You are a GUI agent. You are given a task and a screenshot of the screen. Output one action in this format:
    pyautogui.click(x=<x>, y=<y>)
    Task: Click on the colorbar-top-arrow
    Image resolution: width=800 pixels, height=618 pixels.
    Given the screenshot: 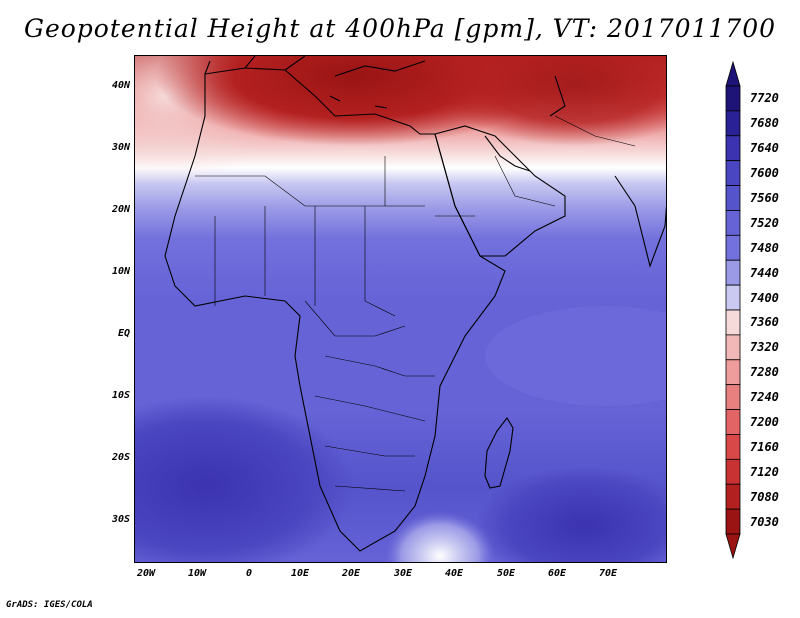 What is the action you would take?
    pyautogui.click(x=733, y=73)
    